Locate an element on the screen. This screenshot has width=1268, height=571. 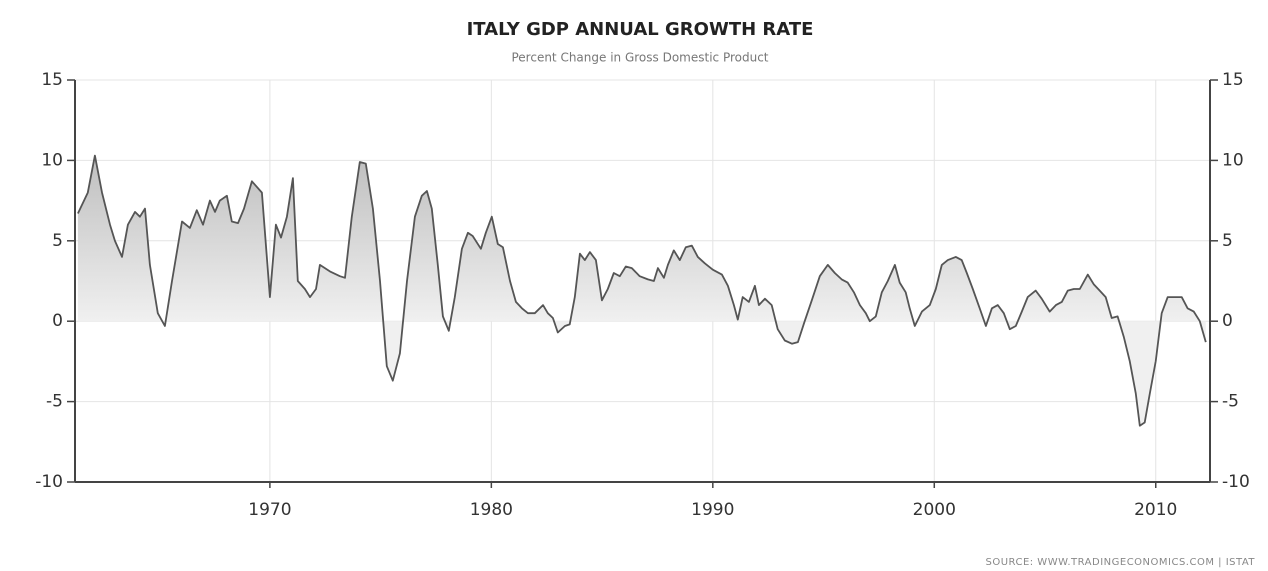
chart-title: ITALY GDP ANNUAL GROWTH RATE is located at coordinates (640, 29).